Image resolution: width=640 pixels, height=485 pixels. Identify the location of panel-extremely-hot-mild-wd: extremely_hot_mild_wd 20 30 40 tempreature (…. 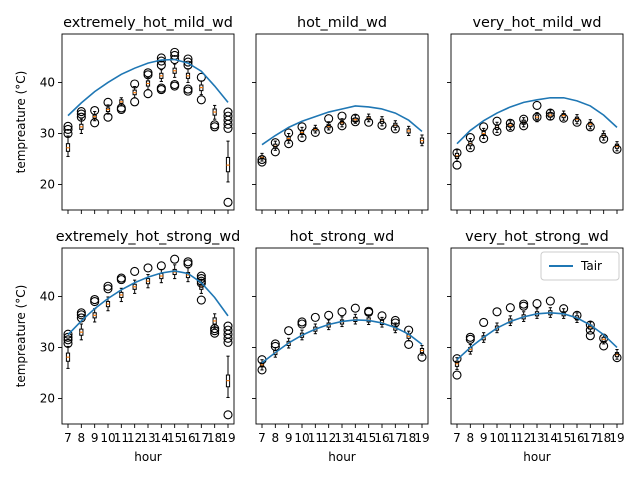
(124, 114).